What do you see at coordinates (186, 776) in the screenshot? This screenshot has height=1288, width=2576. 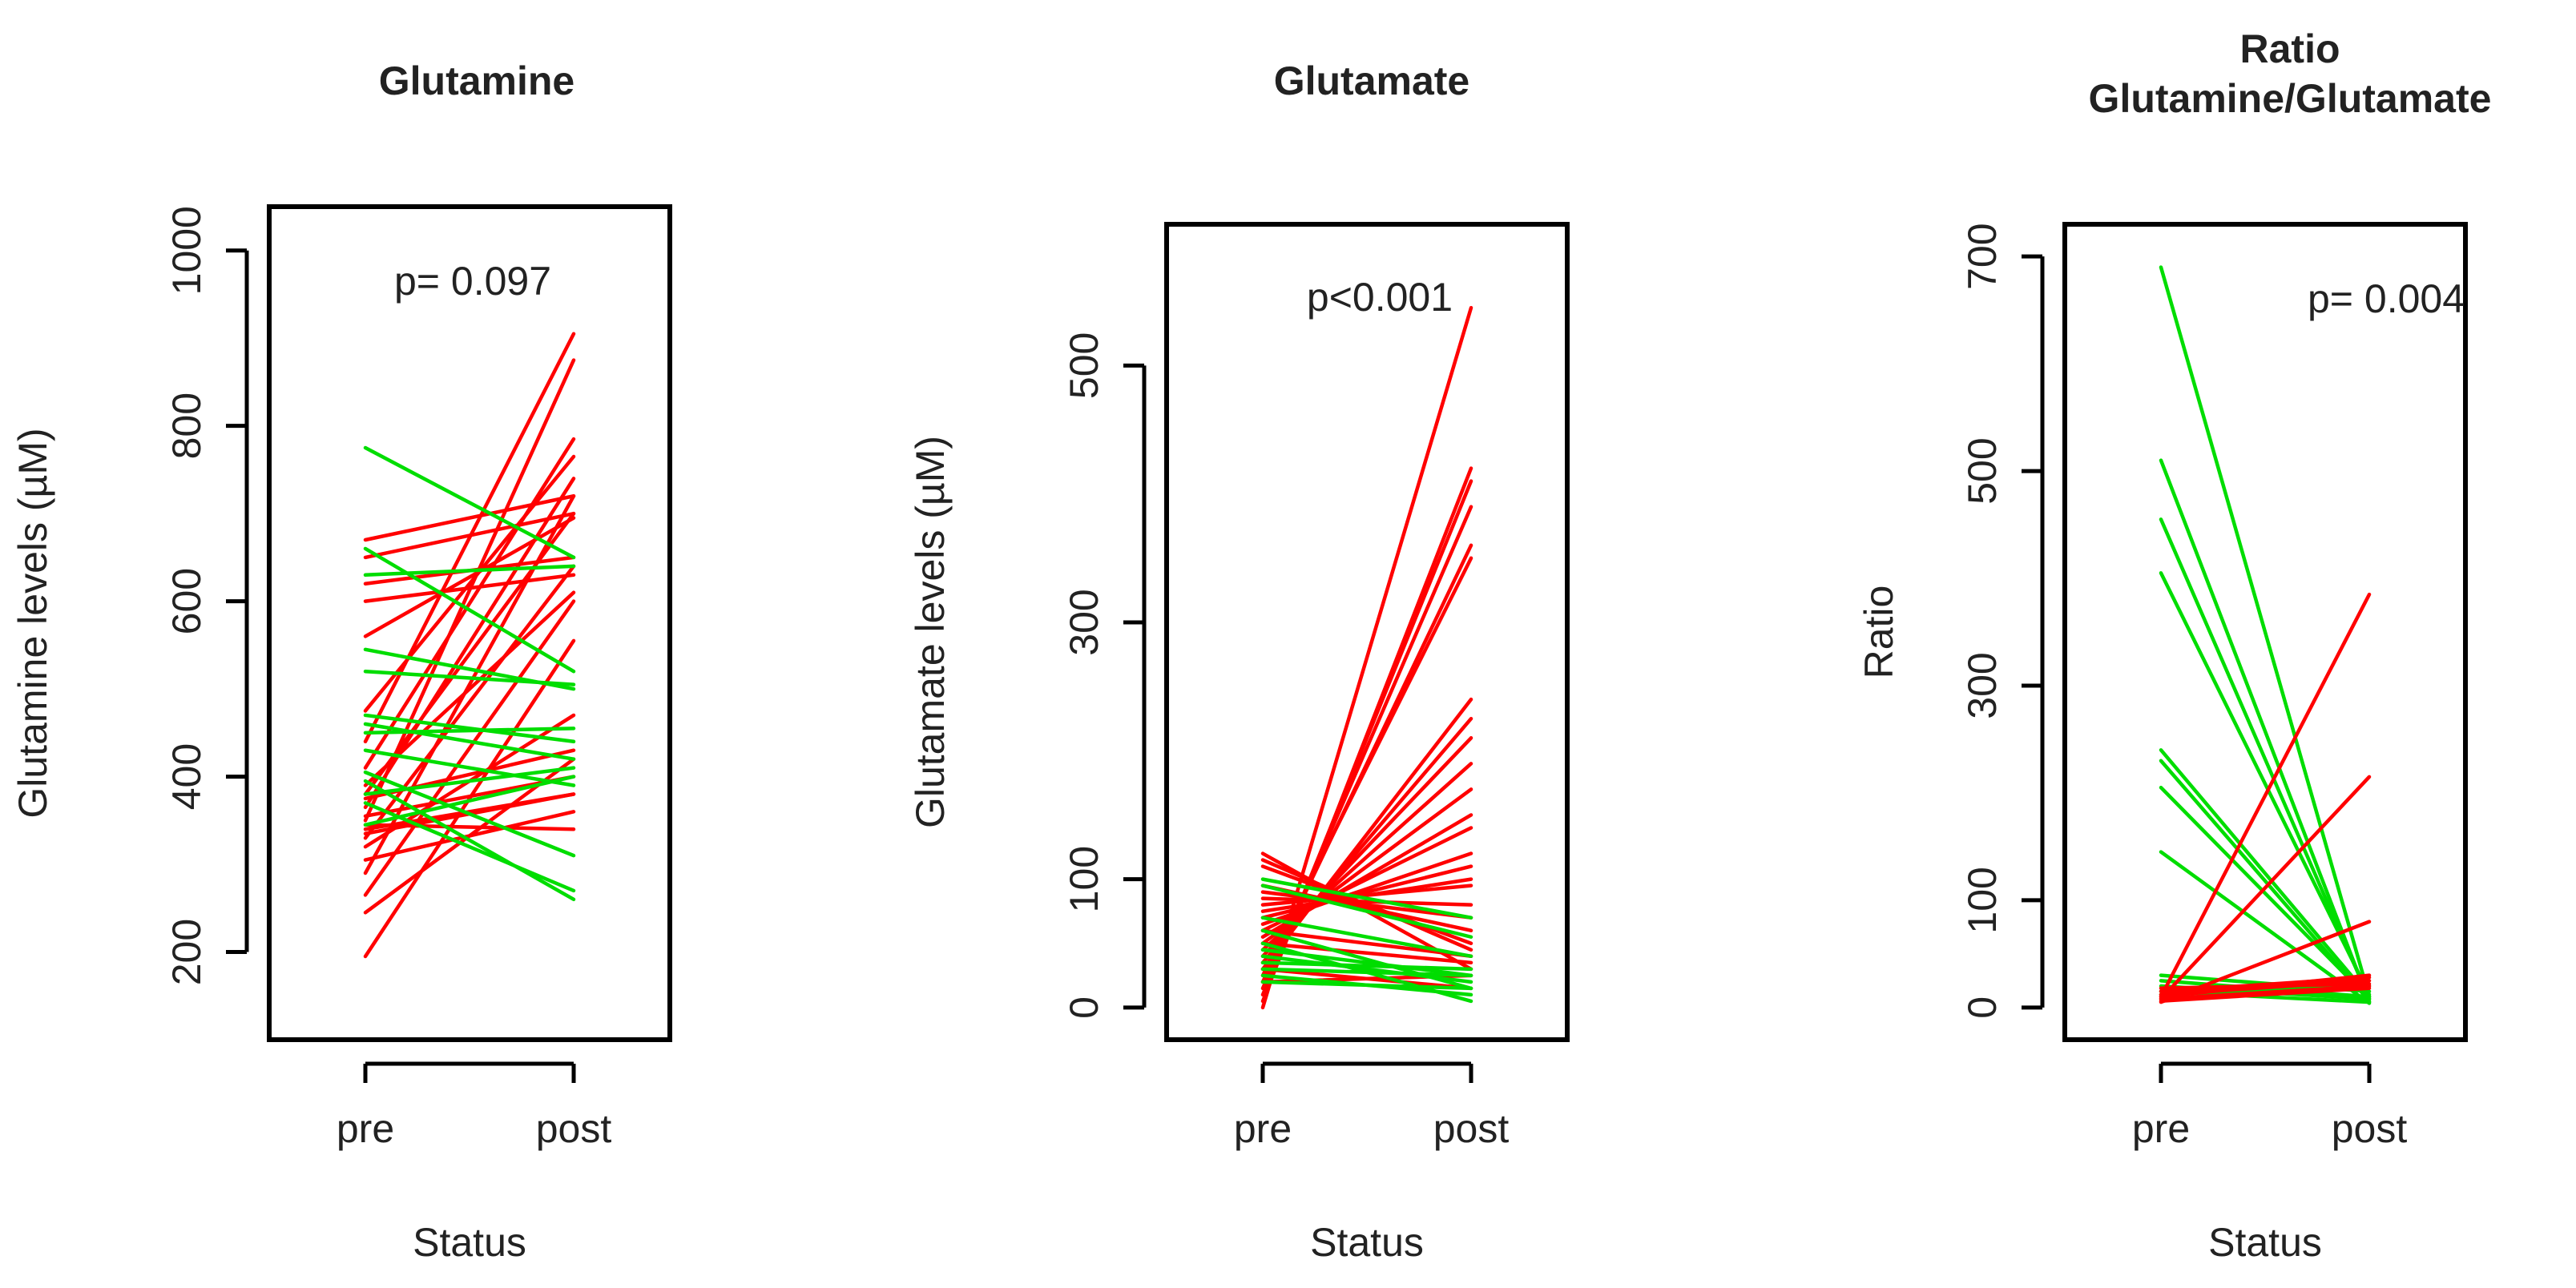 I see `y-tick-label: 400` at bounding box center [186, 776].